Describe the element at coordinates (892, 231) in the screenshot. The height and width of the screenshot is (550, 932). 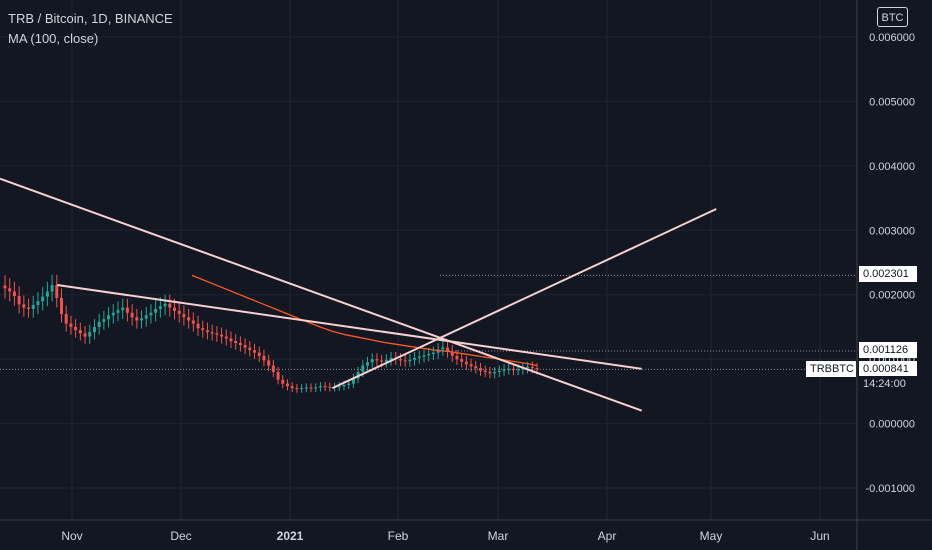
I see `y-tick-label: 0.003000` at that location.